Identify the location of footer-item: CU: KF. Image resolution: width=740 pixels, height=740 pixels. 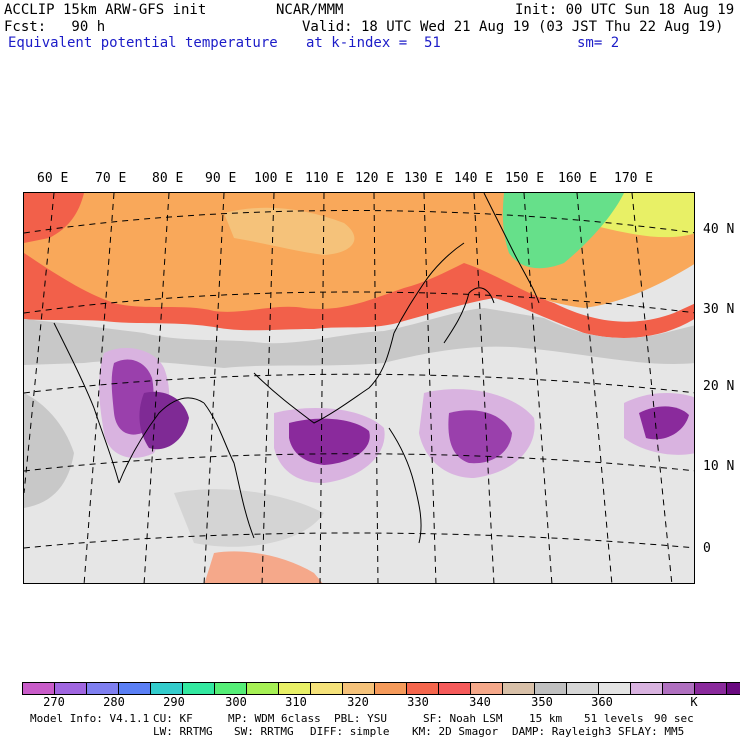
(173, 718).